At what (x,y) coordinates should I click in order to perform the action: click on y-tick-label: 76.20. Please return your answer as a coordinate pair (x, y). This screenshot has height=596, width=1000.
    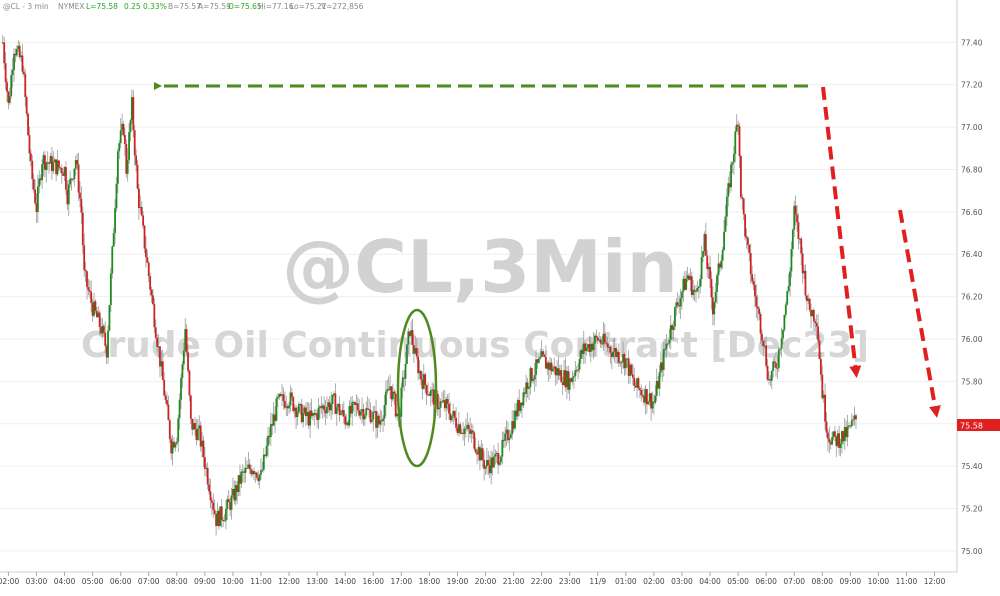
    Looking at the image, I should click on (972, 297).